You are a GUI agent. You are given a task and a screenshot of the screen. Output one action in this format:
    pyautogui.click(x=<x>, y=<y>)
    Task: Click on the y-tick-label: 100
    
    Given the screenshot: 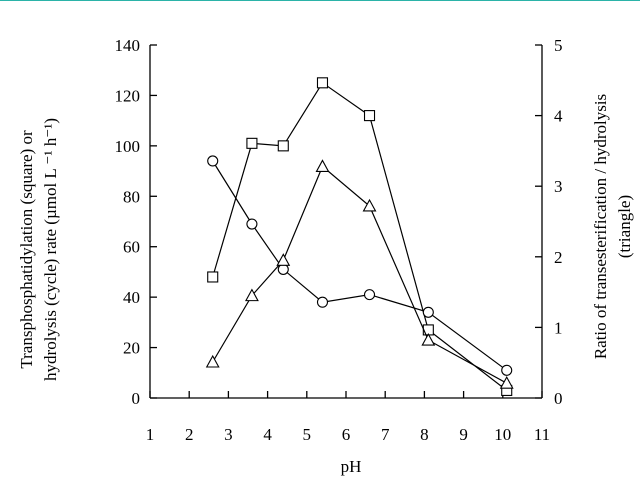 What is the action you would take?
    pyautogui.click(x=128, y=146)
    